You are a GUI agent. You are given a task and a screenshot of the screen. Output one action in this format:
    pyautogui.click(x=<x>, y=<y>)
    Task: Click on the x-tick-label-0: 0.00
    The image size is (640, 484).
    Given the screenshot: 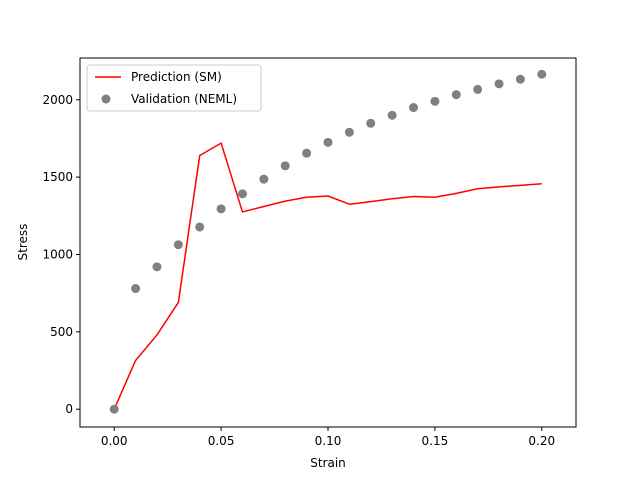 What is the action you would take?
    pyautogui.click(x=114, y=441)
    